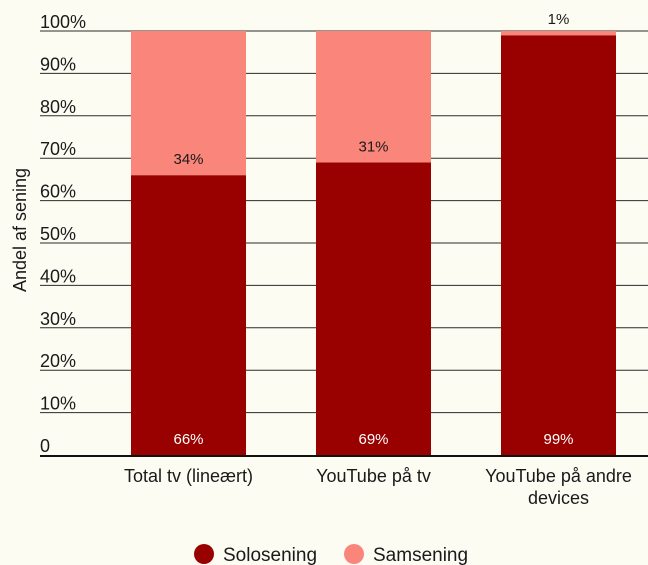 The height and width of the screenshot is (565, 648). Describe the element at coordinates (58, 107) in the screenshot. I see `y-tick-label: 80%` at that location.